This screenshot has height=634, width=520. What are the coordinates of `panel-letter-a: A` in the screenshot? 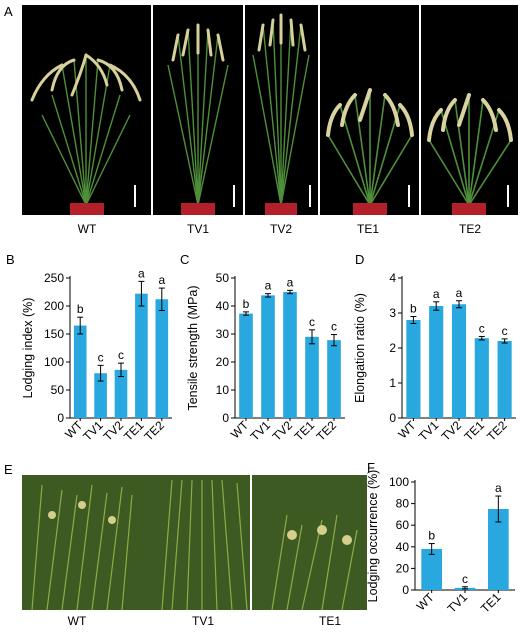 It's located at (8, 11).